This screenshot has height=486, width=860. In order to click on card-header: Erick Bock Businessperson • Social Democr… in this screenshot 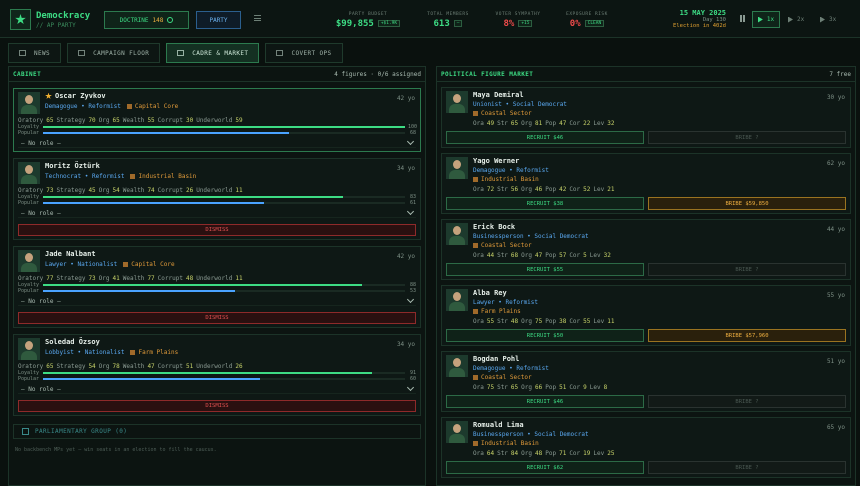, I will do `click(646, 241)`.